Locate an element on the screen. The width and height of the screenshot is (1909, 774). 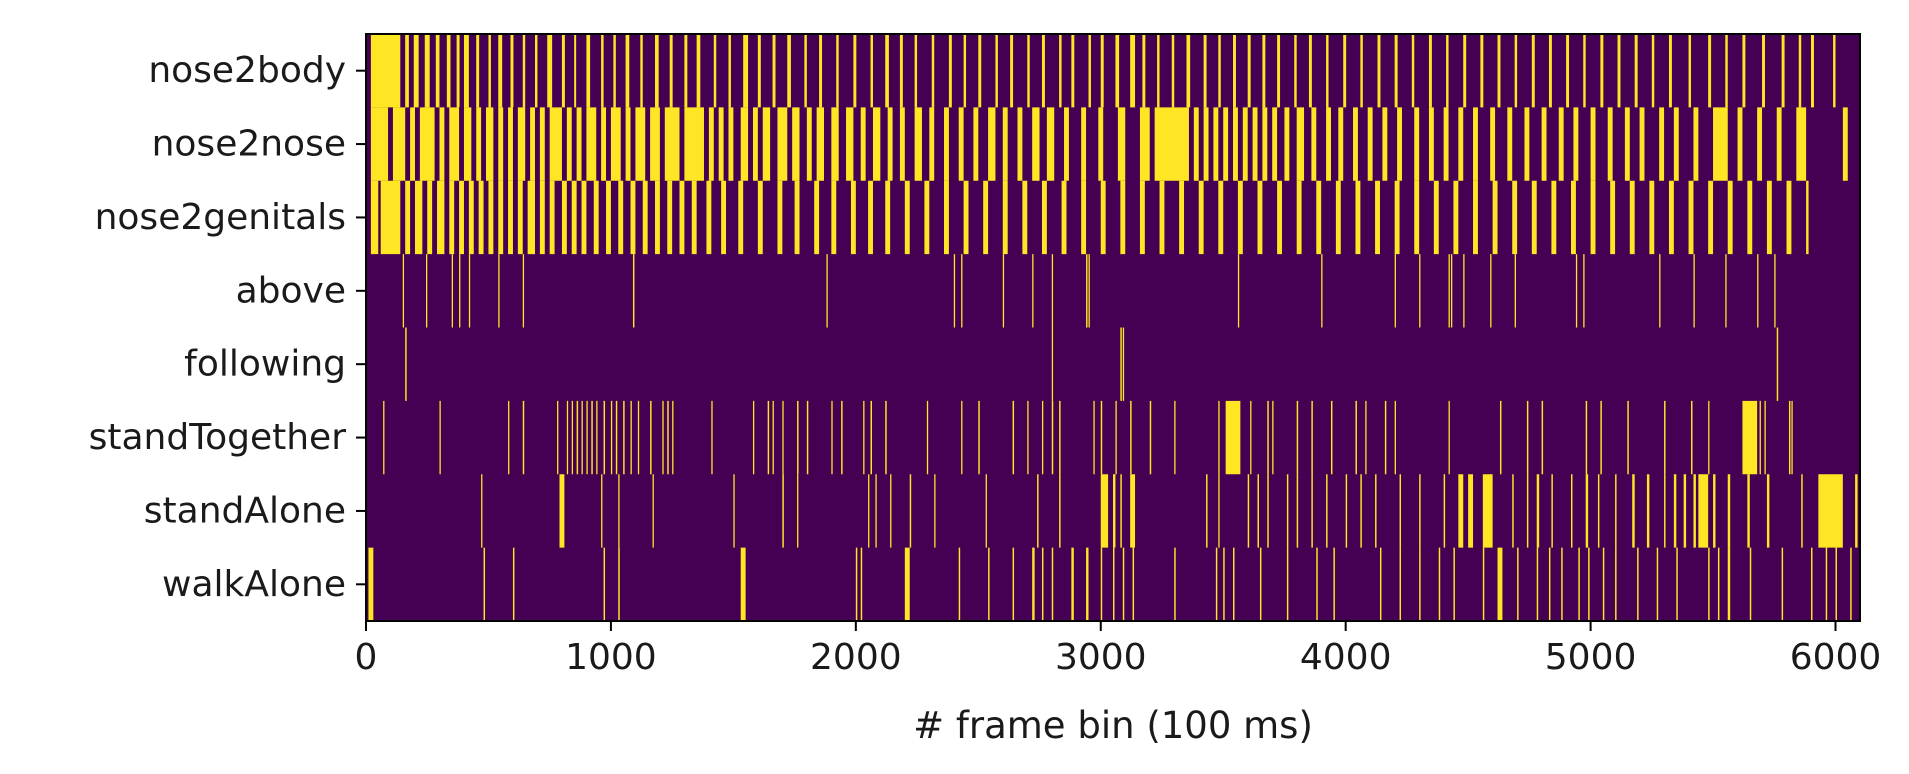
x-tick-label: 3000 is located at coordinates (1101, 657).